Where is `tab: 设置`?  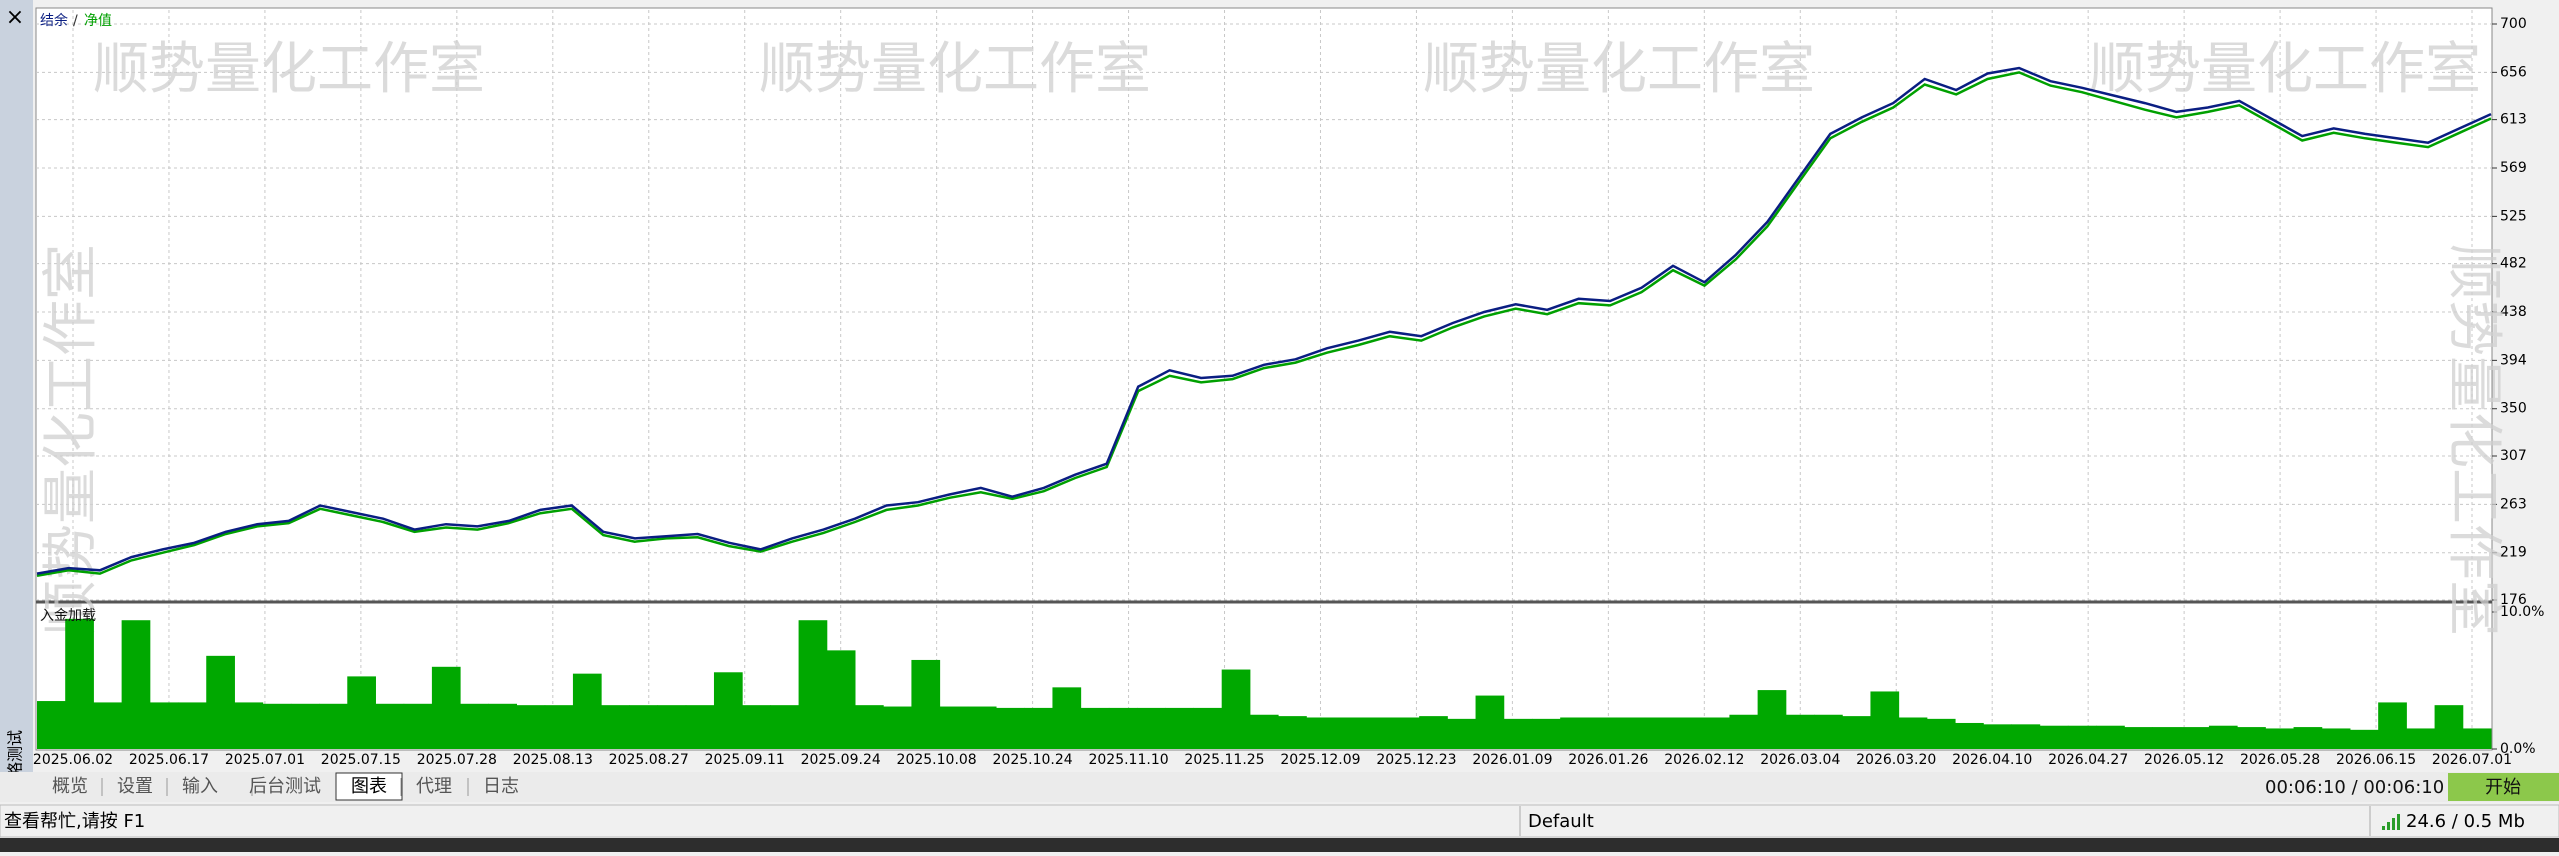
tab: 设置 is located at coordinates (135, 786).